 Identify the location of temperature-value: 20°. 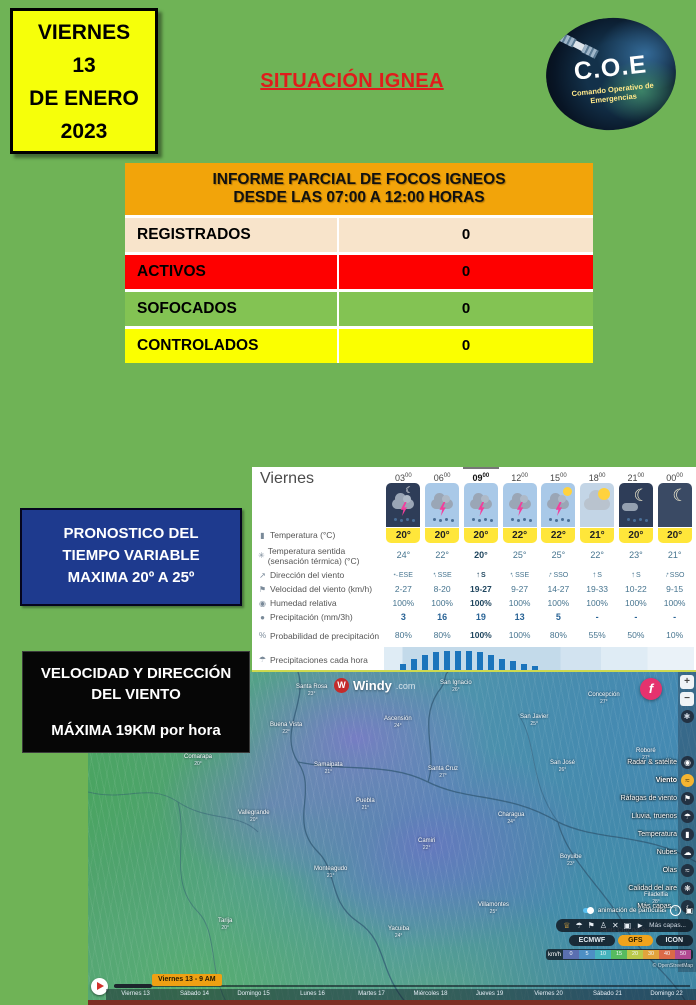
(674, 535).